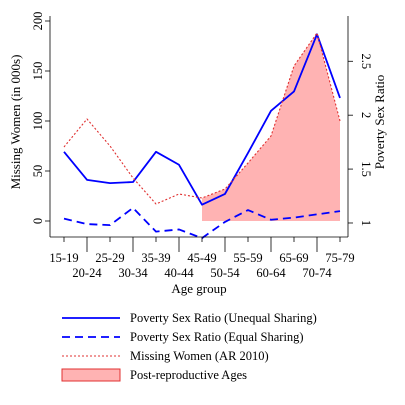 The width and height of the screenshot is (405, 405). Describe the element at coordinates (366, 61) in the screenshot. I see `y-right-tick-label: 2.5` at that location.